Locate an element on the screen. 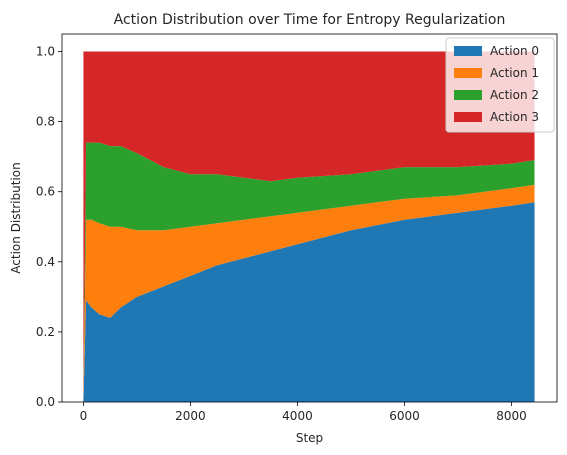 This screenshot has width=567, height=455. legend-box is located at coordinates (500, 85).